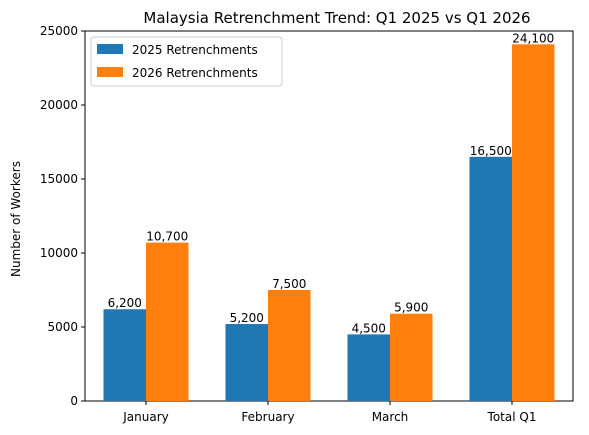 The image size is (589, 435). Describe the element at coordinates (62, 327) in the screenshot. I see `y-tick-label: 5000` at that location.